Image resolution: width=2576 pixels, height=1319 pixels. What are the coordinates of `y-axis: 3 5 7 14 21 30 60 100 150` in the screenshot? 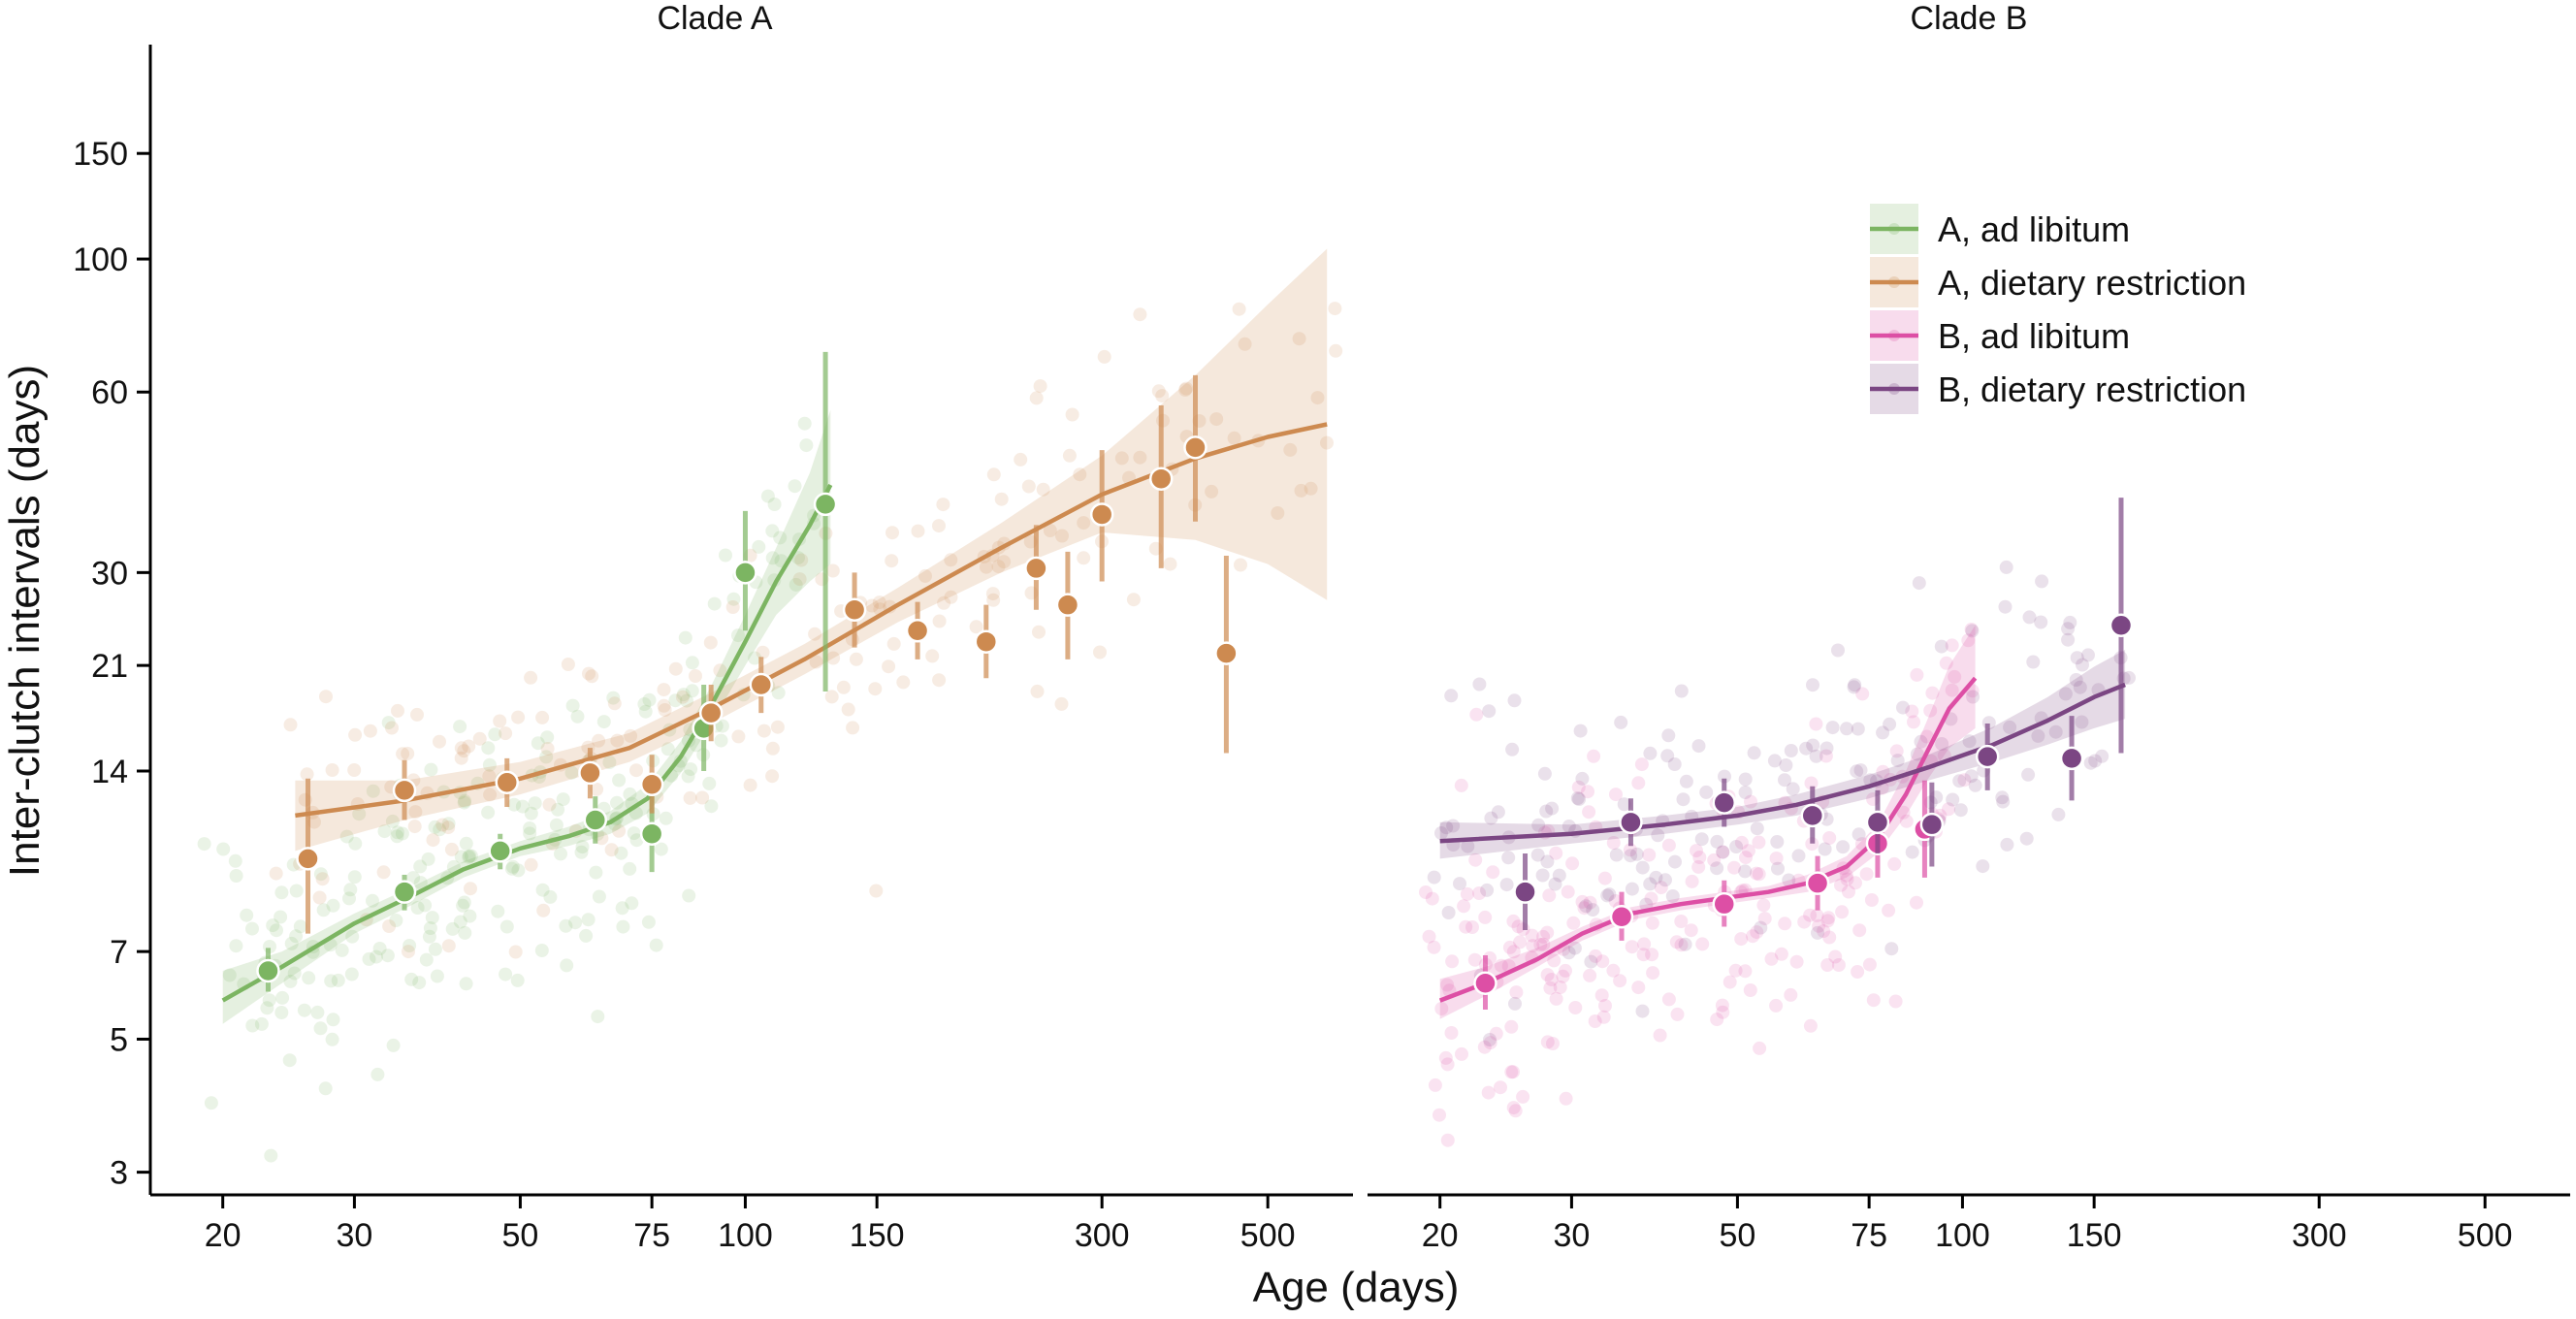 It's located at (112, 620).